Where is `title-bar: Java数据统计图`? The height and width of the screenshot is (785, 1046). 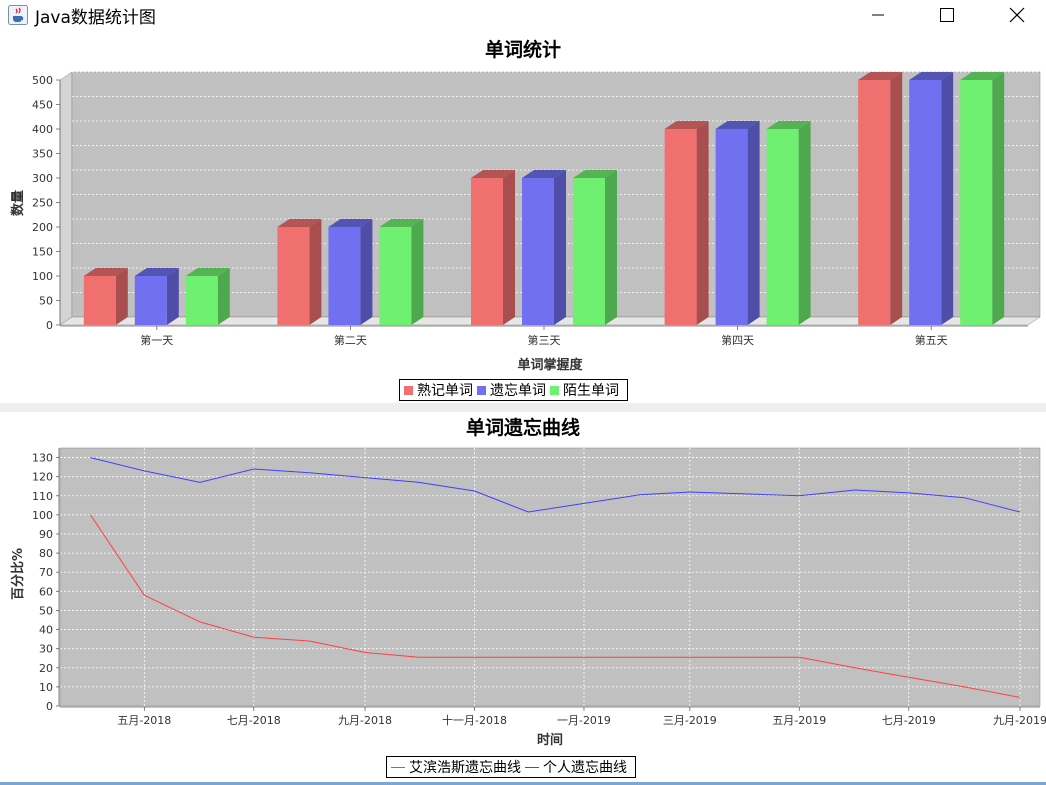 title-bar: Java数据统计图 is located at coordinates (523, 15).